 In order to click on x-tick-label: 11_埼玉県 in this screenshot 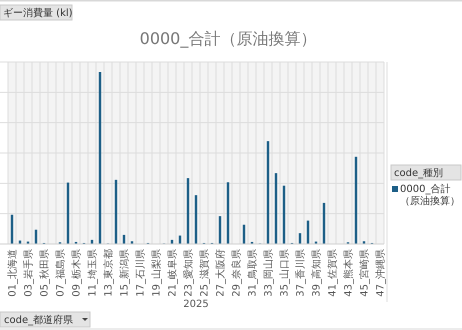, I will do `click(92, 273)`.